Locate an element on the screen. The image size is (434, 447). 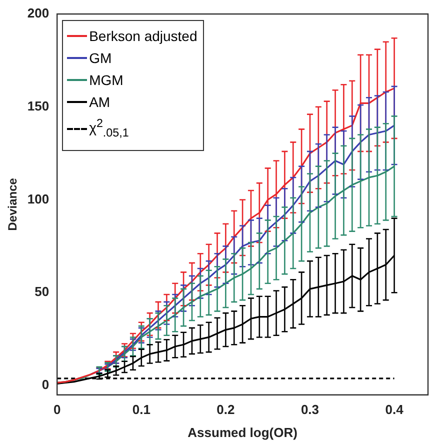
y-tick-label: 200 is located at coordinates (38, 13).